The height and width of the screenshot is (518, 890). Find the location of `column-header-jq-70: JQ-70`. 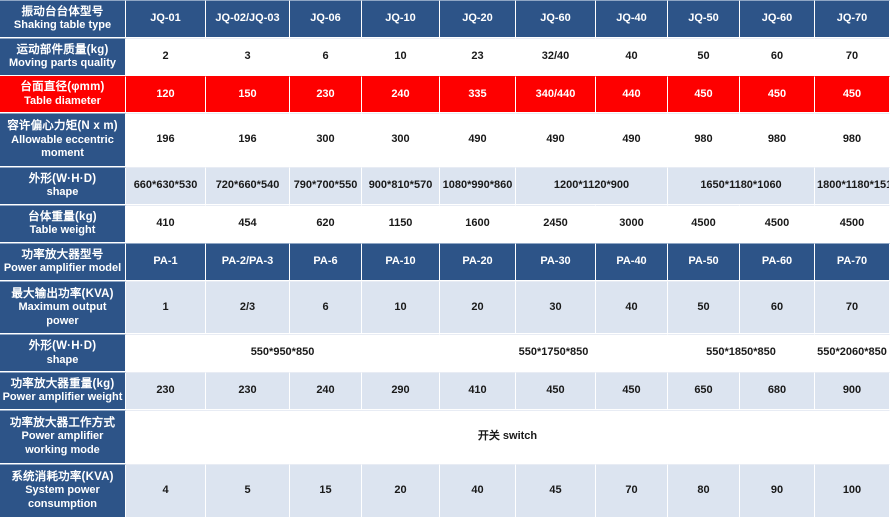

column-header-jq-70: JQ-70 is located at coordinates (852, 19).